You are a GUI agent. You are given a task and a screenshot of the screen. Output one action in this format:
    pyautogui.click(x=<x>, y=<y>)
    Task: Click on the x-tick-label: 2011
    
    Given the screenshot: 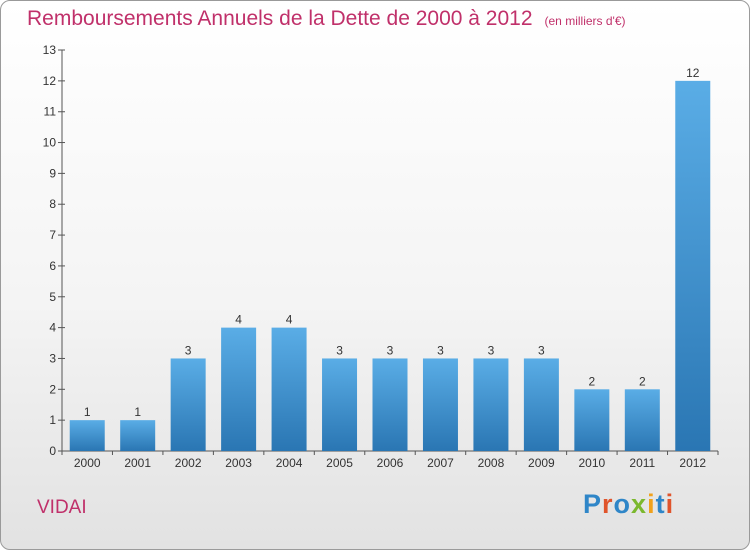 What is the action you would take?
    pyautogui.click(x=642, y=463)
    